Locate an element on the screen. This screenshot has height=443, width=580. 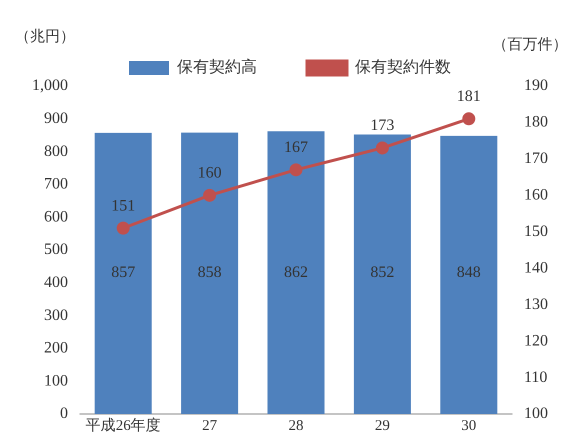
y2-tick-label: 100 is located at coordinates (536, 413).